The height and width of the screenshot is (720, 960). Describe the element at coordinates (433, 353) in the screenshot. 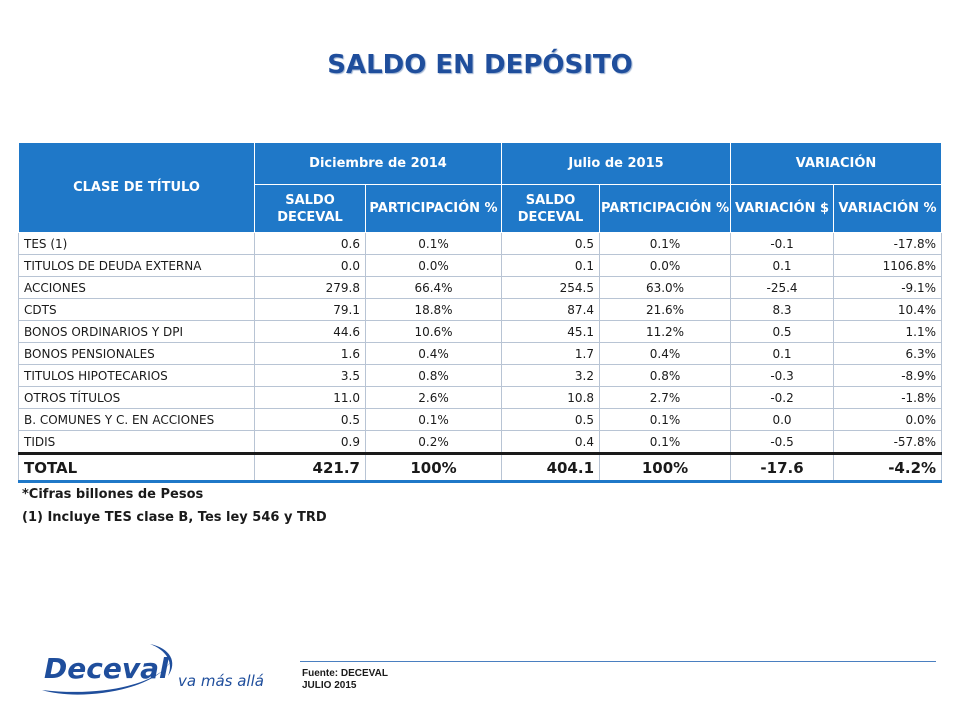

I see `part-dic-cell: 0.4%` at that location.